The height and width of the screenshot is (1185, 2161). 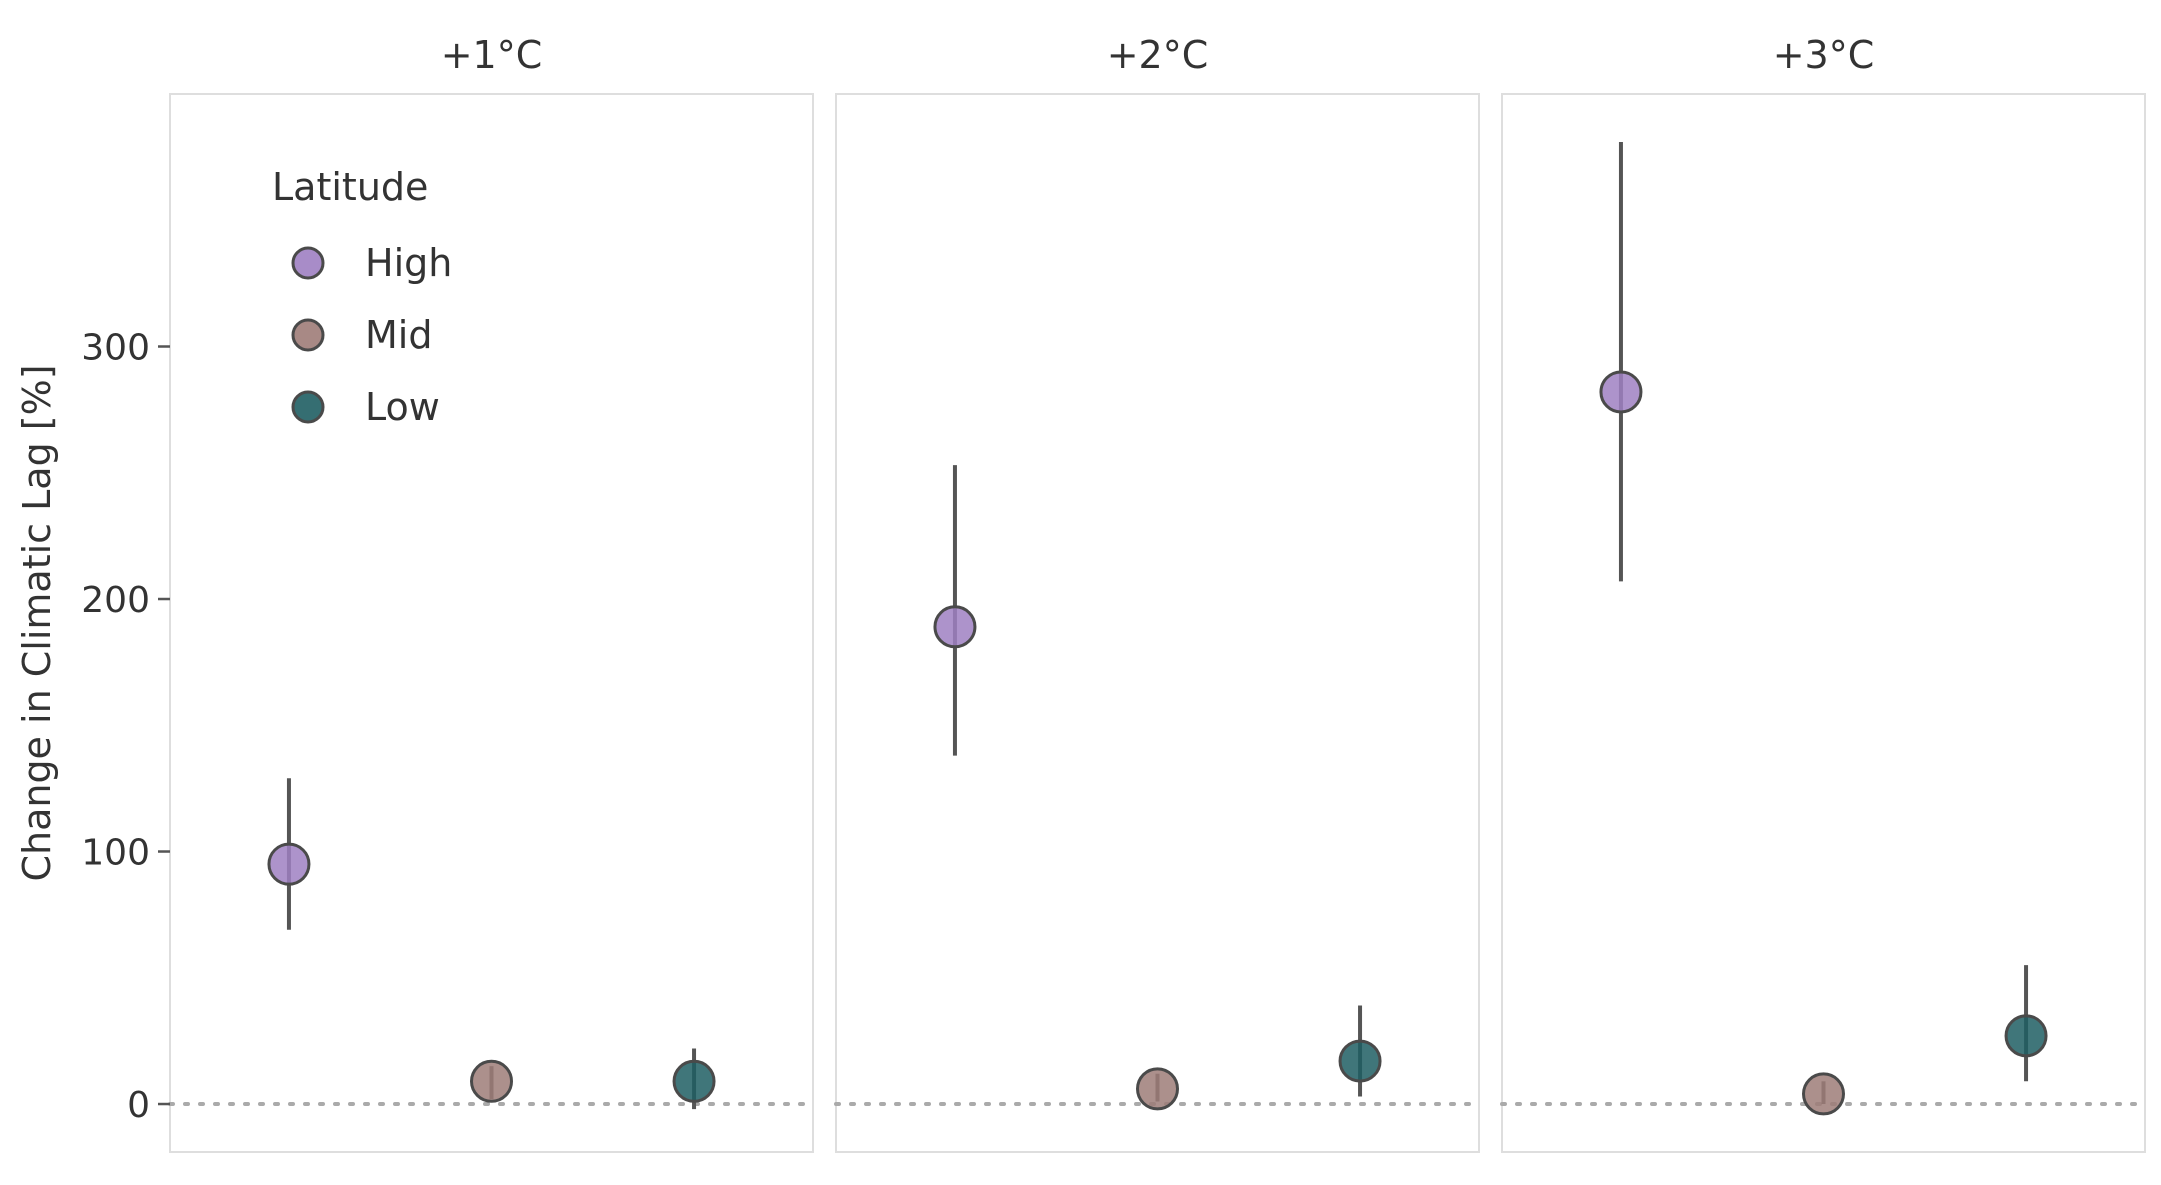 I want to click on legend-item: Low, so click(x=365, y=407).